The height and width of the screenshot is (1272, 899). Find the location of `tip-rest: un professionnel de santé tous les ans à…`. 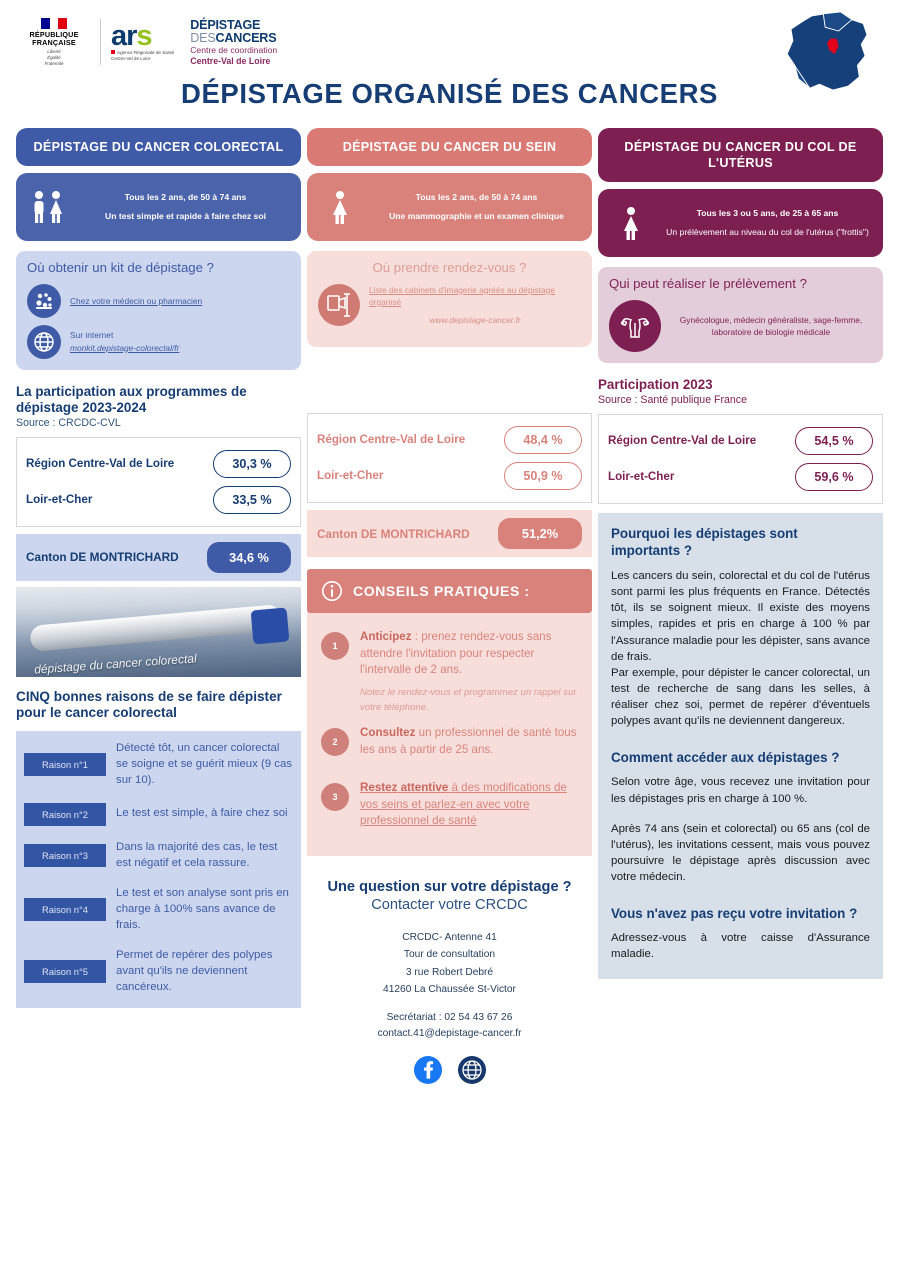

tip-rest: un professionnel de santé tous les ans à… is located at coordinates (468, 741).